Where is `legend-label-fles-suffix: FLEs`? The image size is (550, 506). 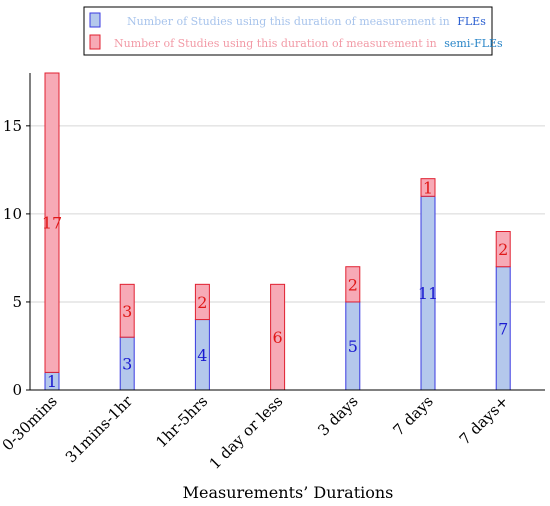
legend-label-fles-suffix: FLEs is located at coordinates (471, 21).